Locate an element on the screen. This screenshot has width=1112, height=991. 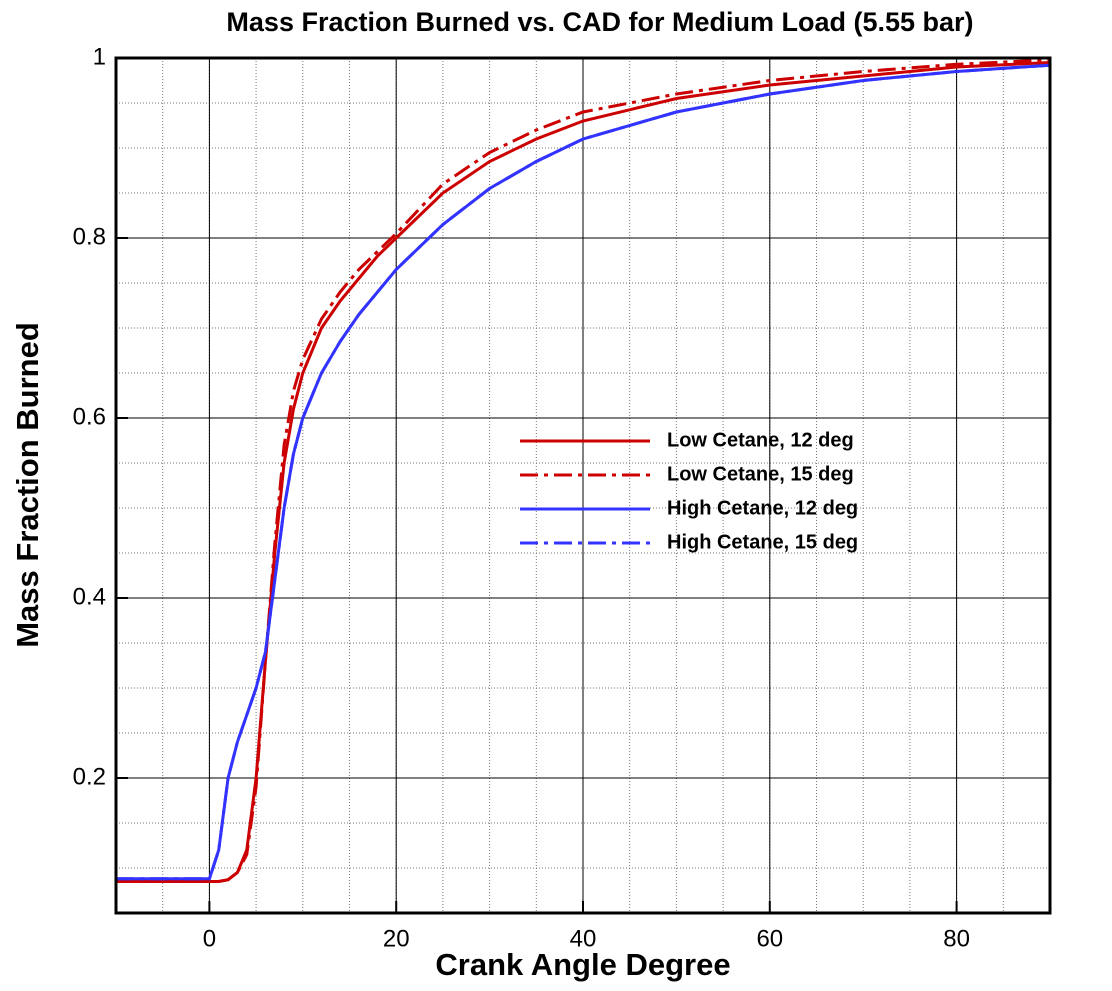
y-axis-label: Mass Fraction Burned is located at coordinates (27, 485).